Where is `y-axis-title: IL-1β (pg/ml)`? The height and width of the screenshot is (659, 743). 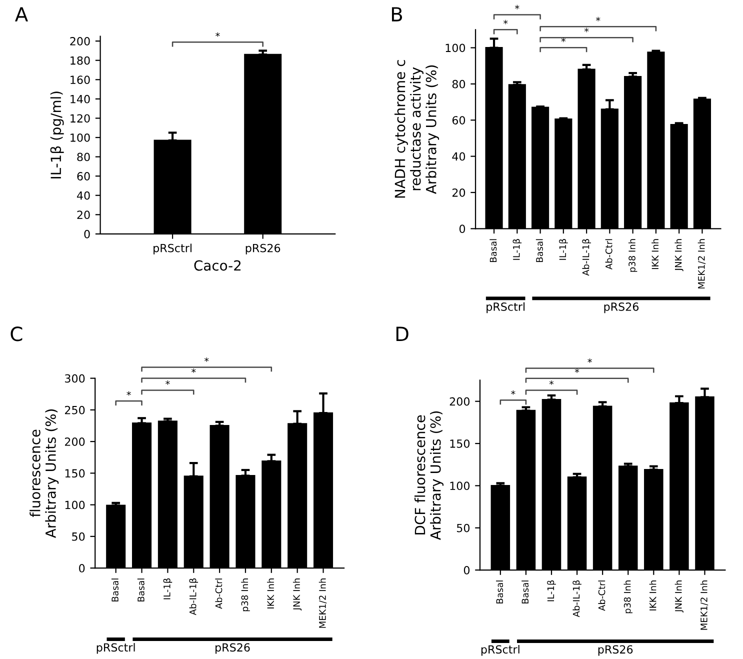 y-axis-title: IL-1β (pg/ml) is located at coordinates (57, 135).